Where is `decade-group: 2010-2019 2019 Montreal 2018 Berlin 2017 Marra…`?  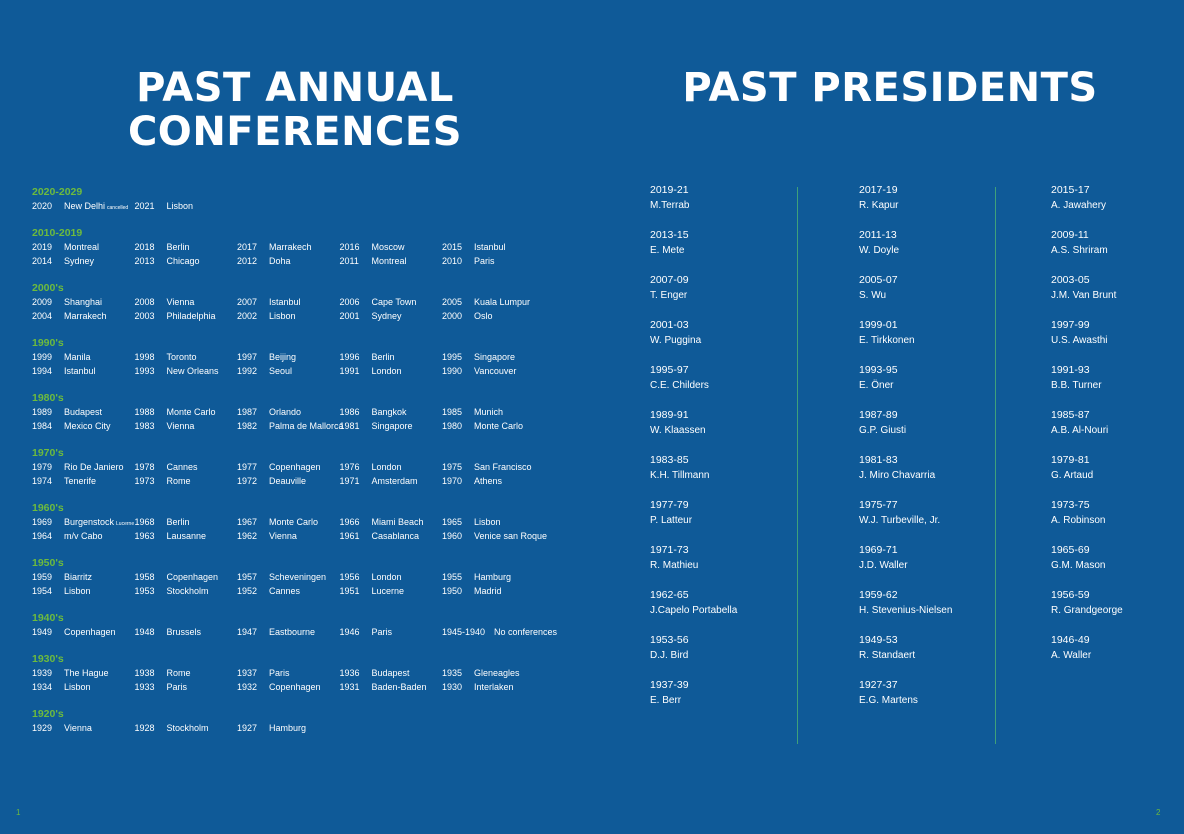 decade-group: 2010-2019 2019 Montreal 2018 Berlin 2017 Marra… is located at coordinates (322, 247).